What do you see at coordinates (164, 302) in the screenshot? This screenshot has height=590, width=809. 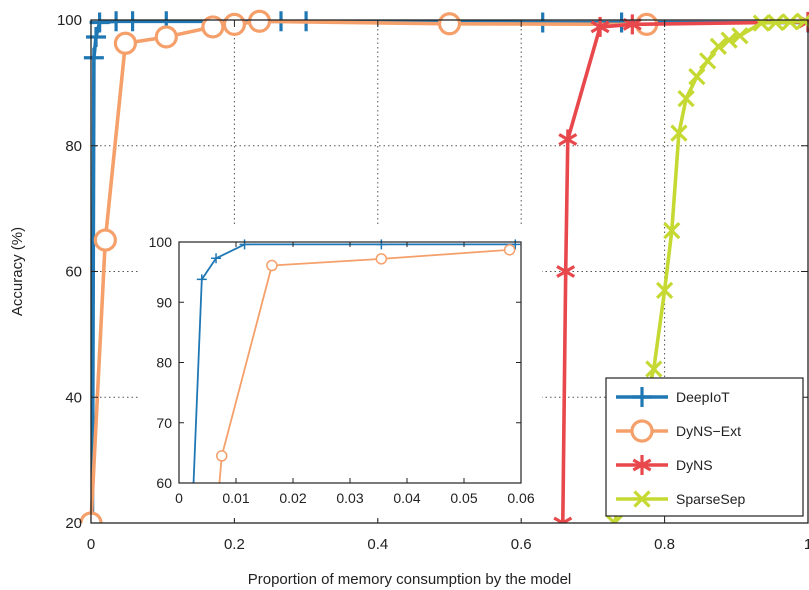 I see `inset-y-tick-label: 90` at bounding box center [164, 302].